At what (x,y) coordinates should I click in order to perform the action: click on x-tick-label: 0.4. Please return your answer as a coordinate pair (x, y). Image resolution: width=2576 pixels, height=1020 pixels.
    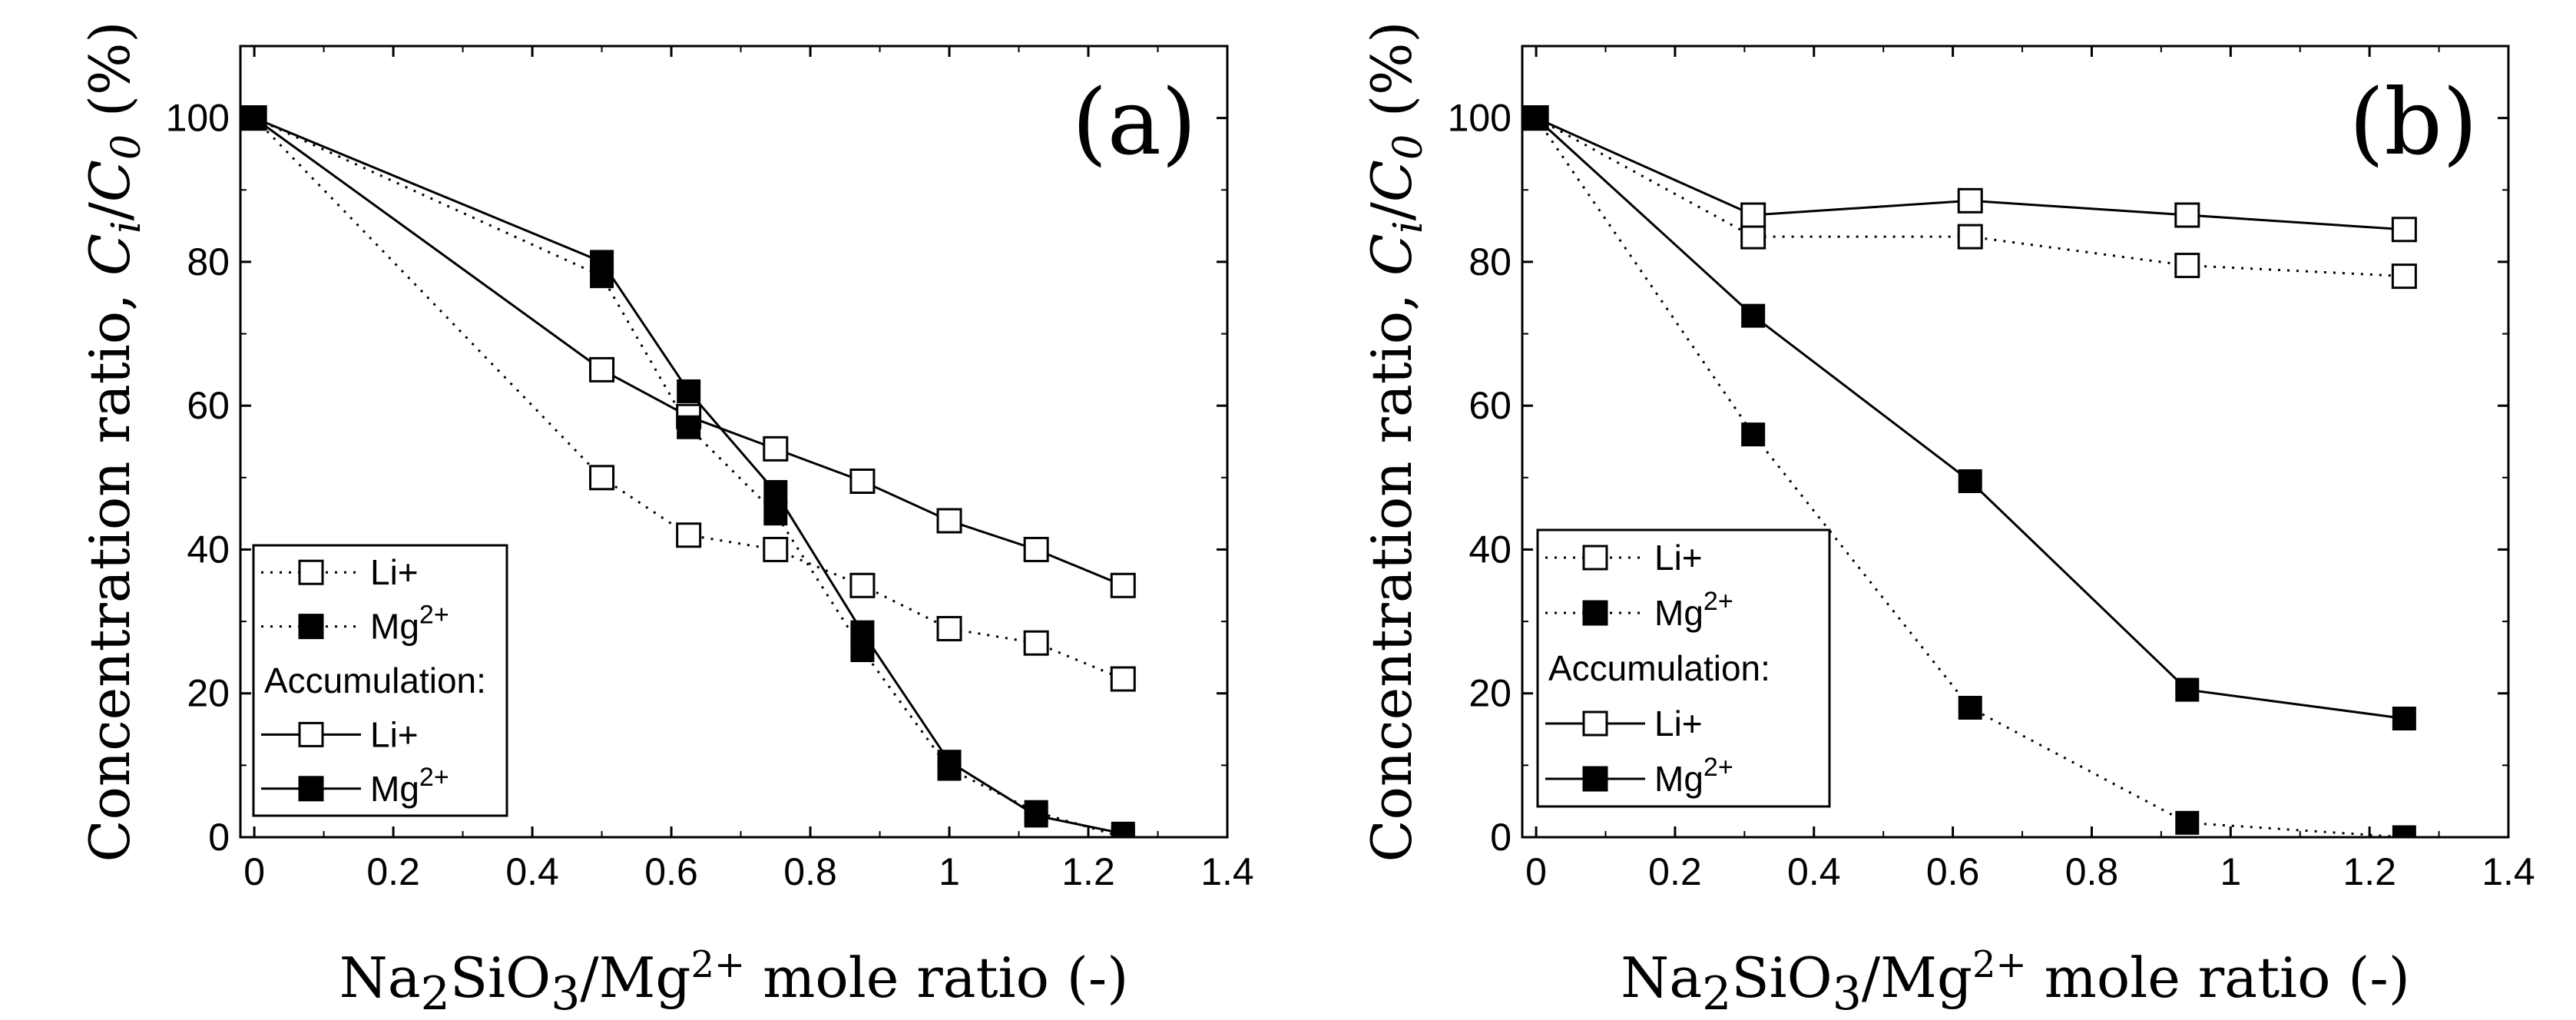
    Looking at the image, I should click on (1814, 872).